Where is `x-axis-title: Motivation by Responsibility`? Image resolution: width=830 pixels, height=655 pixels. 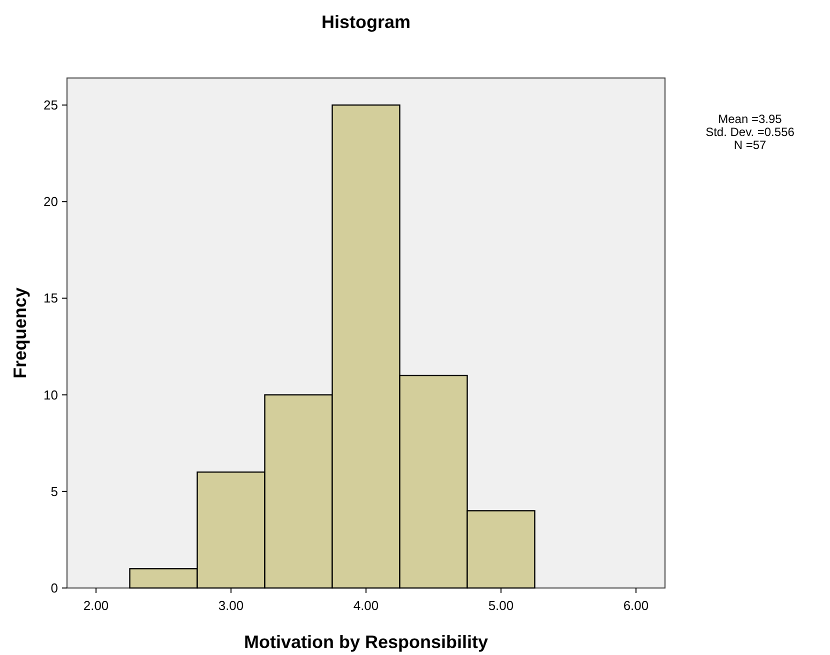 x-axis-title: Motivation by Responsibility is located at coordinates (366, 642).